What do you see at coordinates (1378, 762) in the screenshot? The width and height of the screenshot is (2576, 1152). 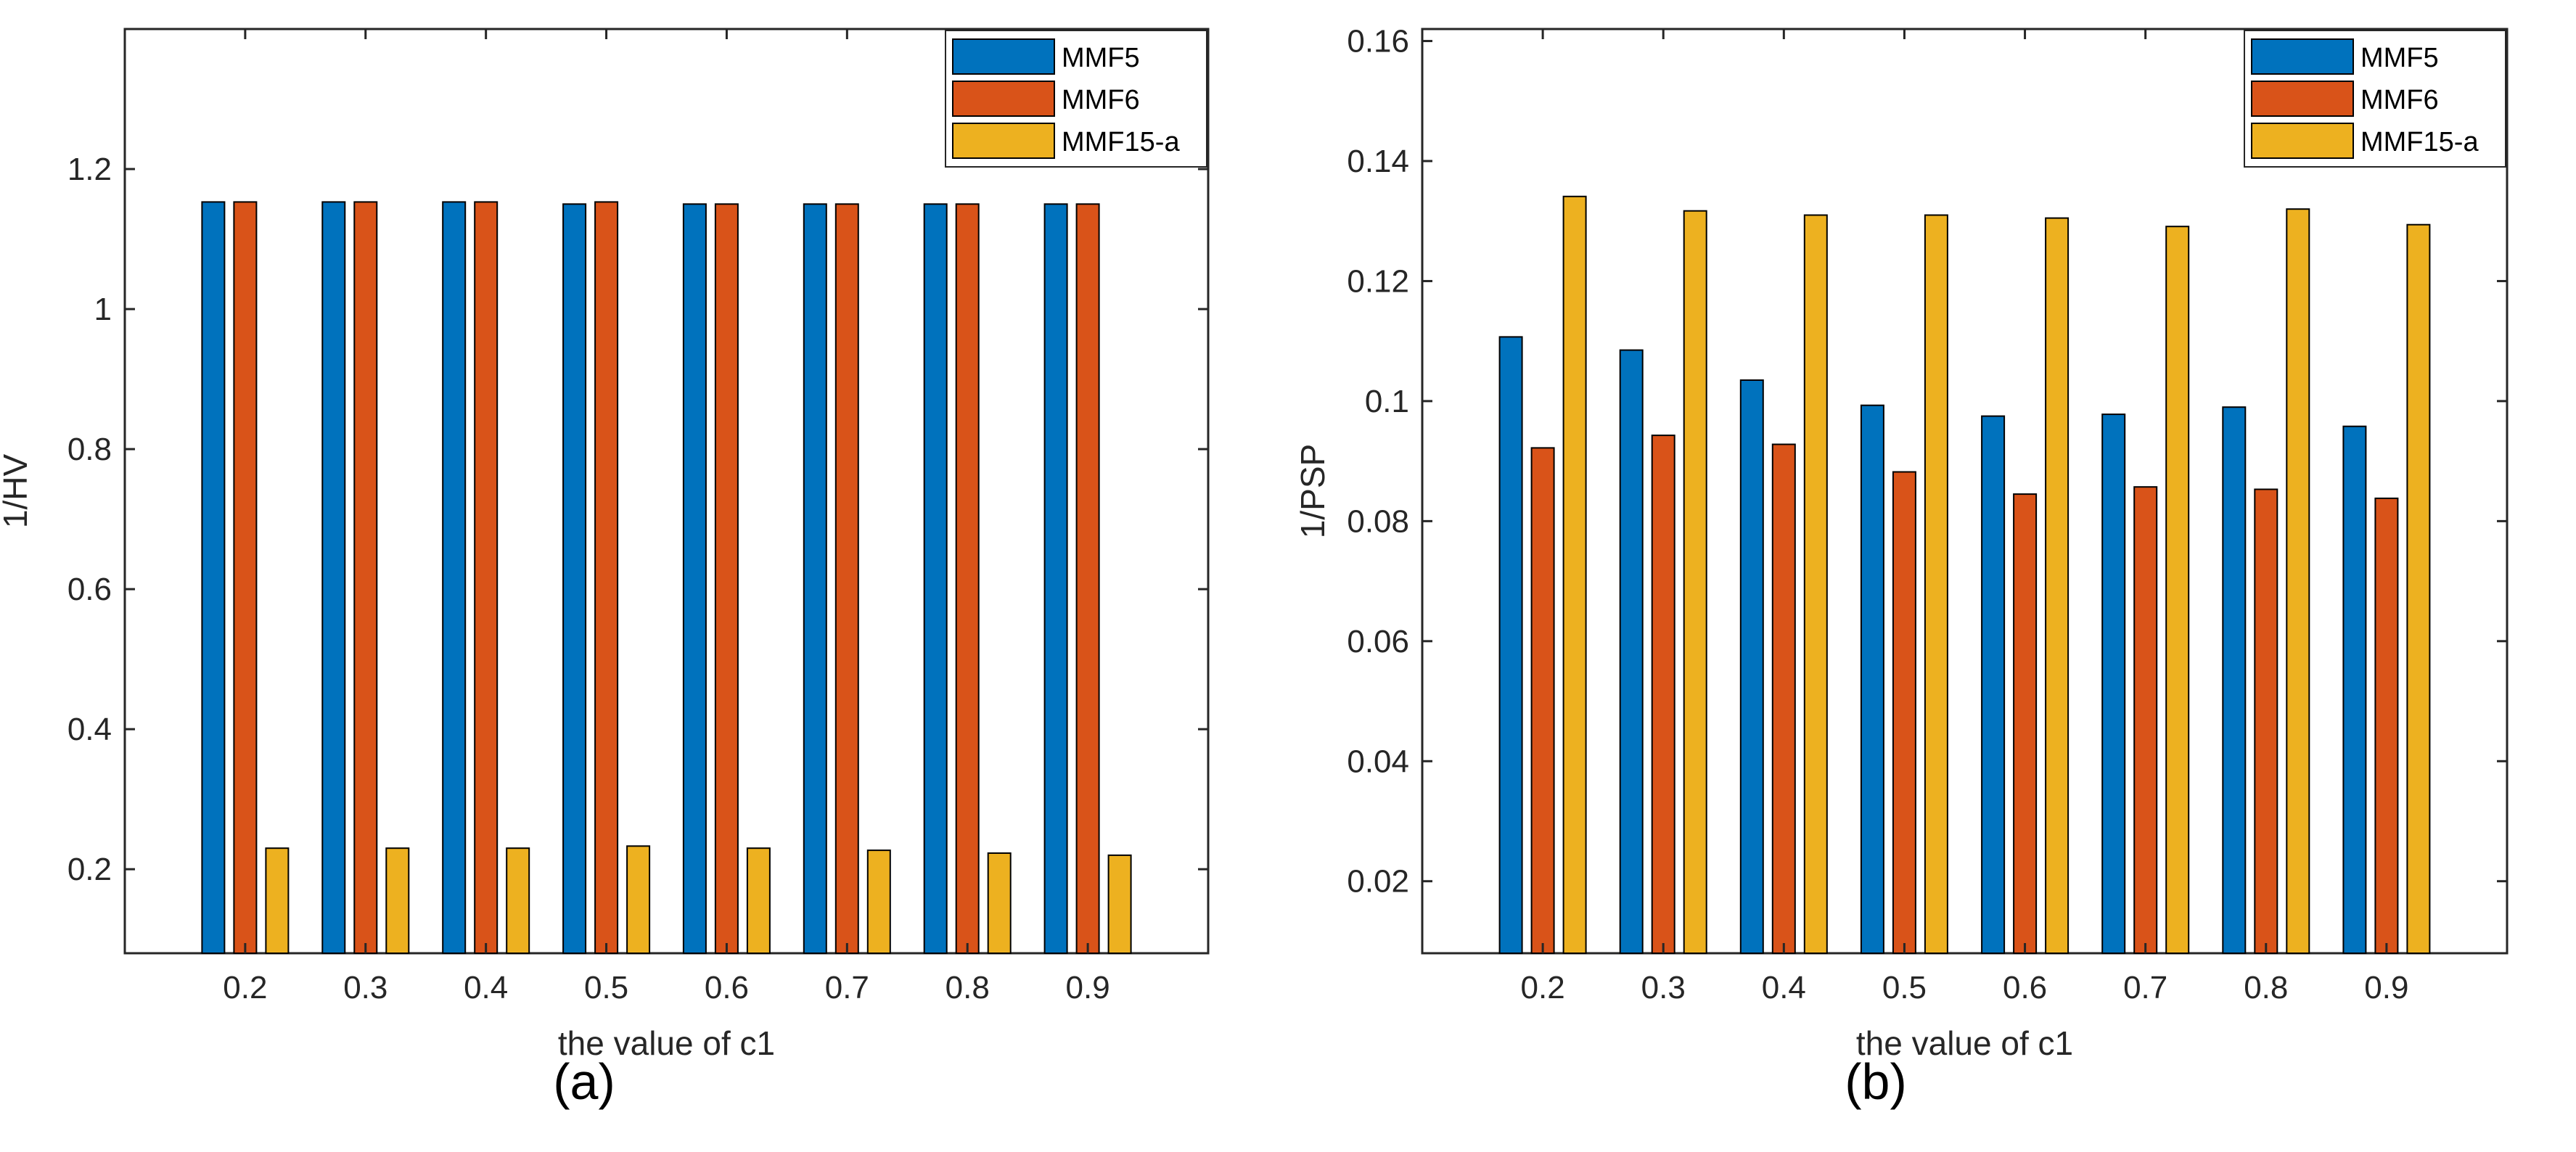 I see `y-tick-label: 0.04` at bounding box center [1378, 762].